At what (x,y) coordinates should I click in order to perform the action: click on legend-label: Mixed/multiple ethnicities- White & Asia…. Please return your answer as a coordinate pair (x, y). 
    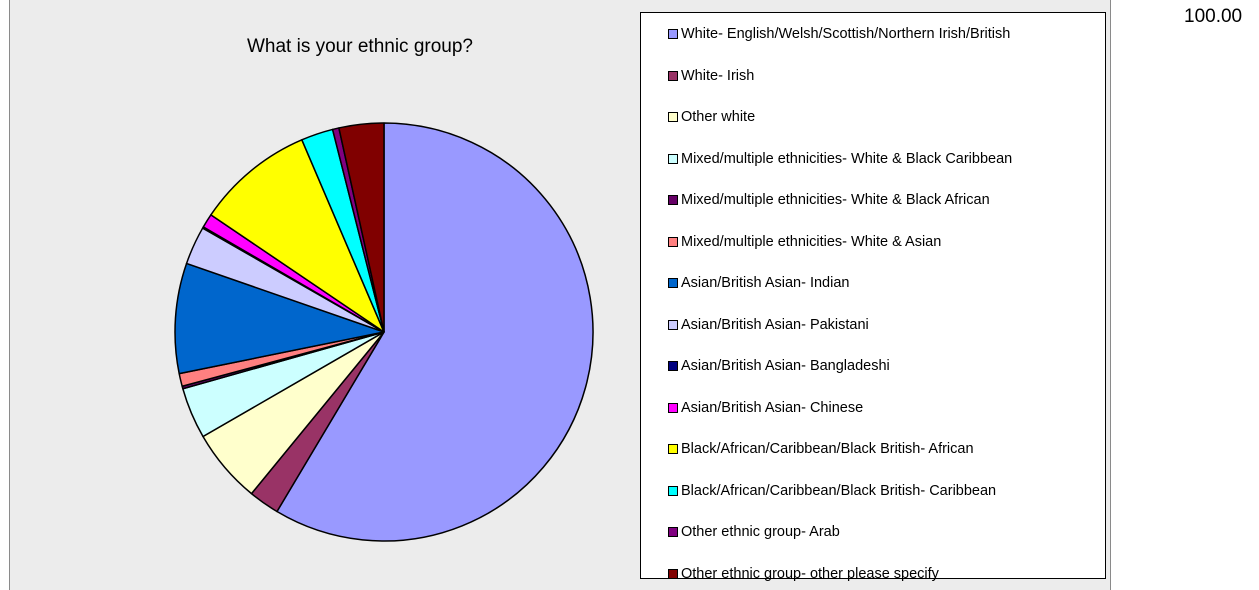
    Looking at the image, I should click on (811, 241).